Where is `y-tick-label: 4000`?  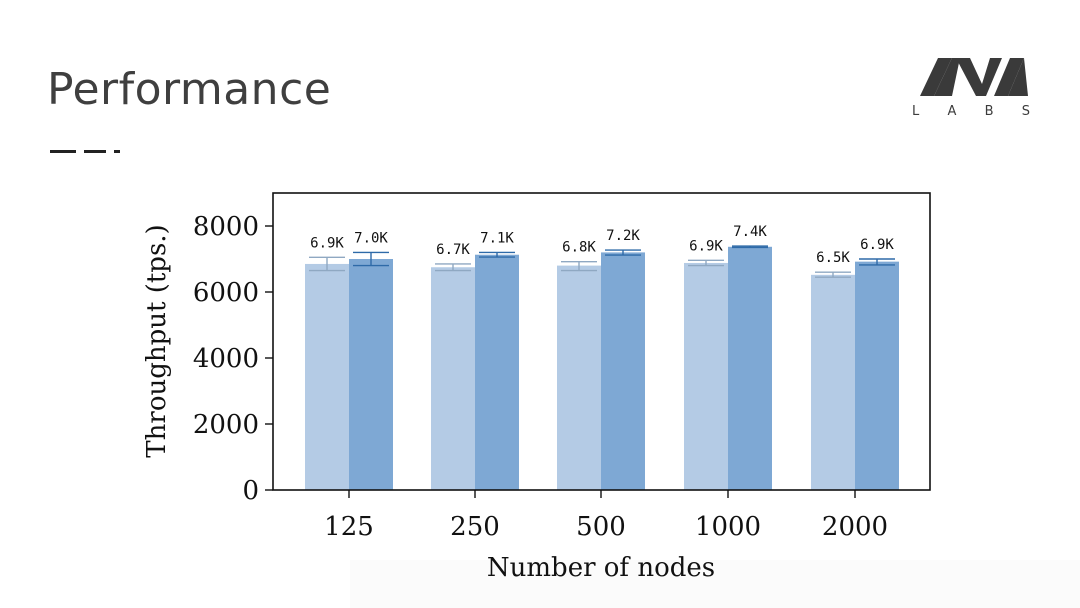 y-tick-label: 4000 is located at coordinates (226, 359).